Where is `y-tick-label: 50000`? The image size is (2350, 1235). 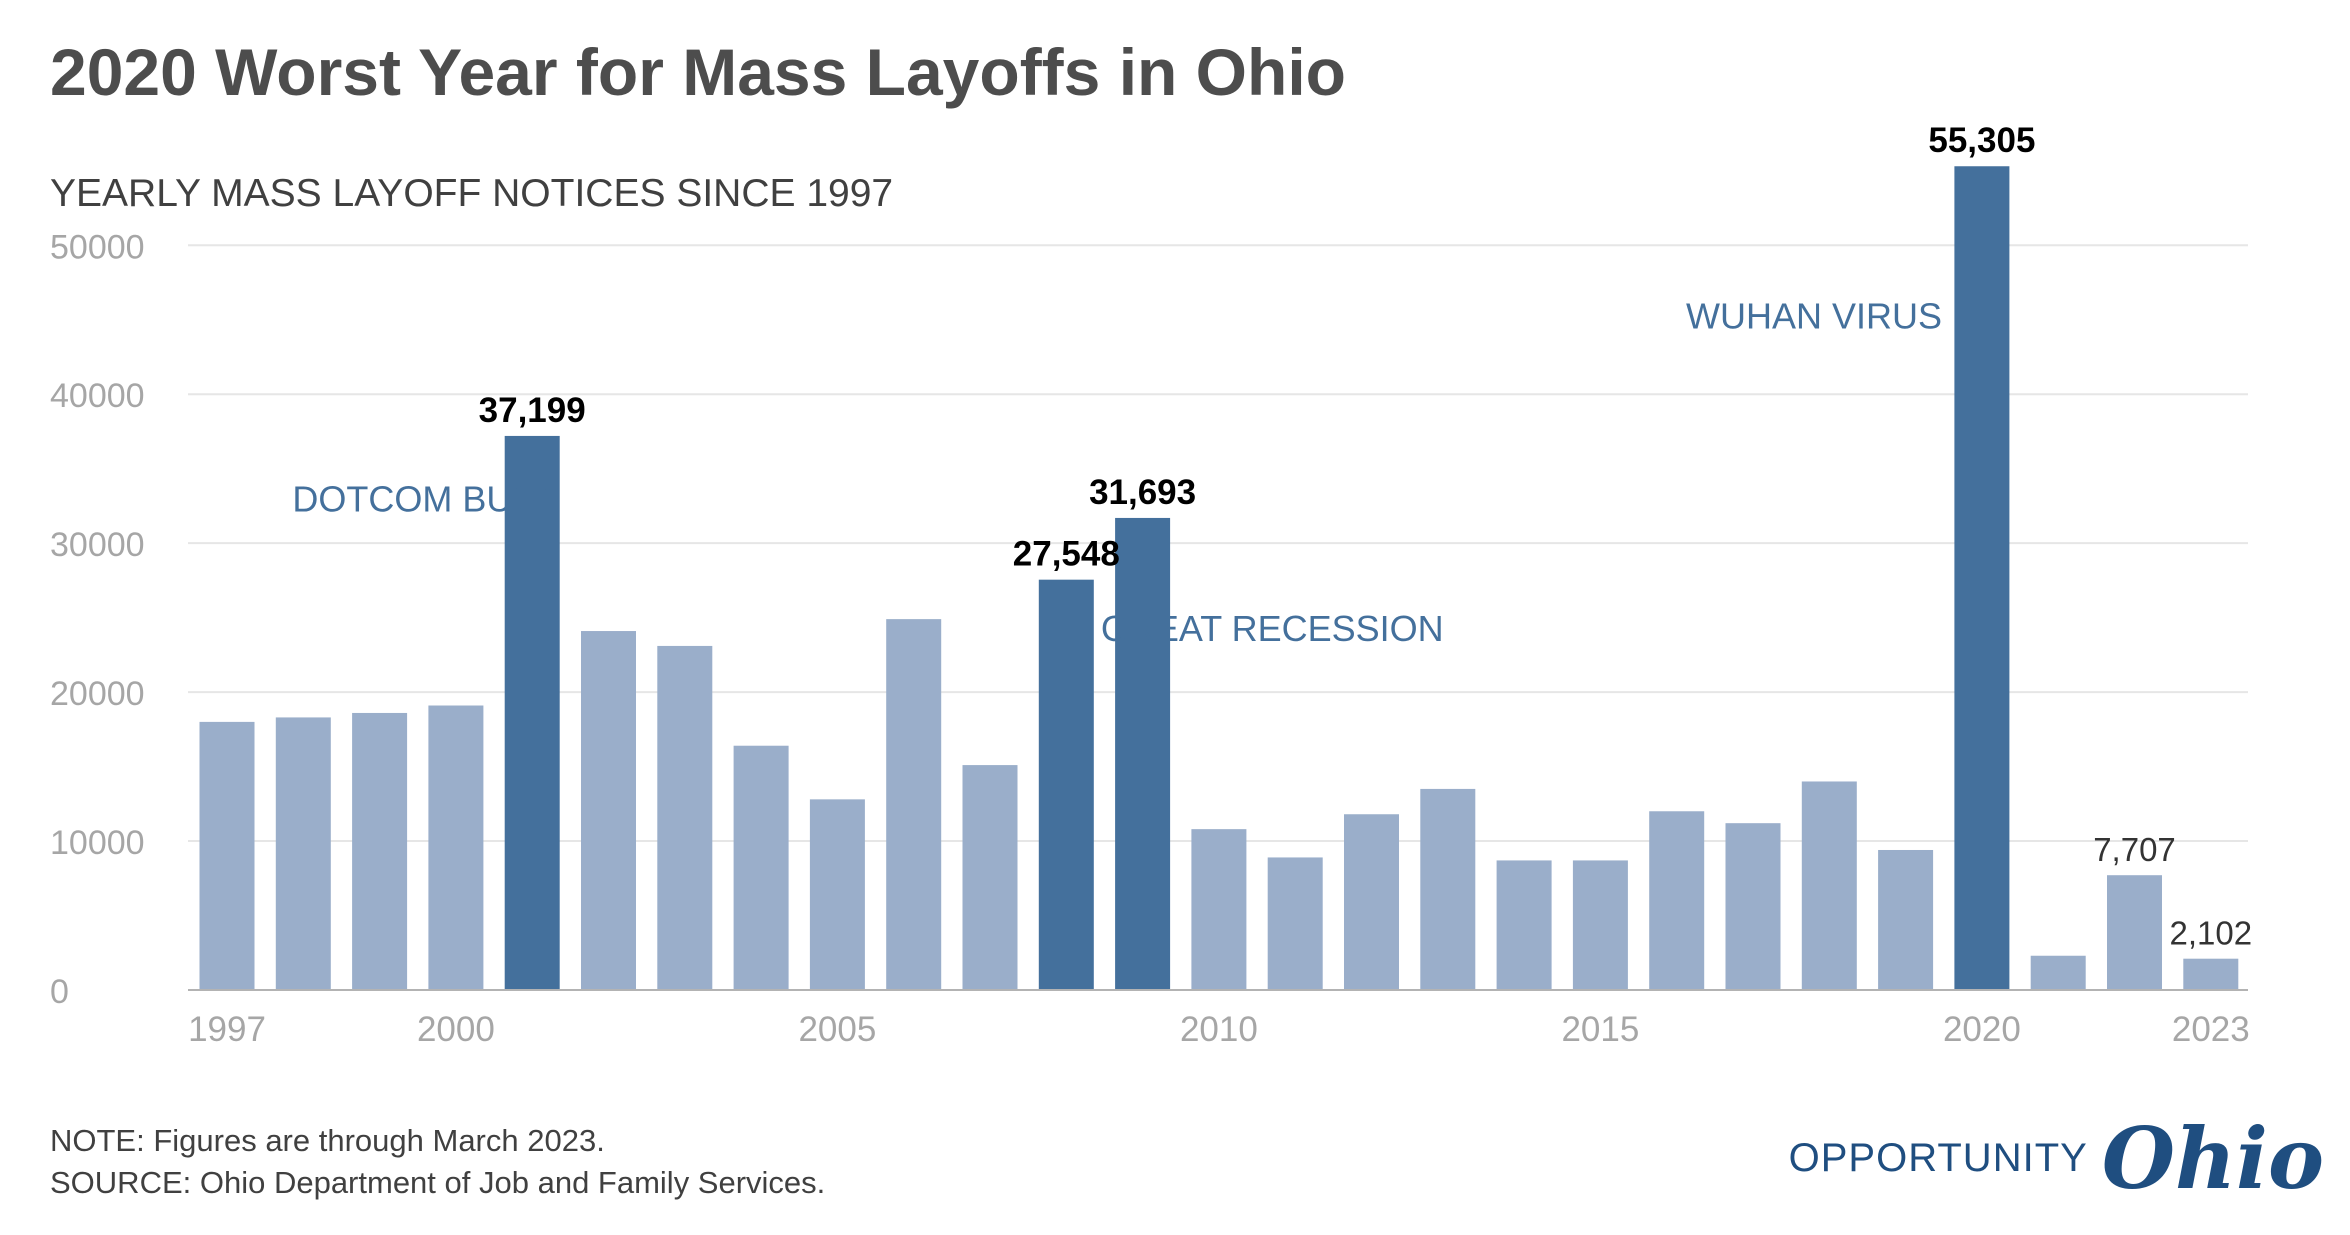 y-tick-label: 50000 is located at coordinates (97, 247).